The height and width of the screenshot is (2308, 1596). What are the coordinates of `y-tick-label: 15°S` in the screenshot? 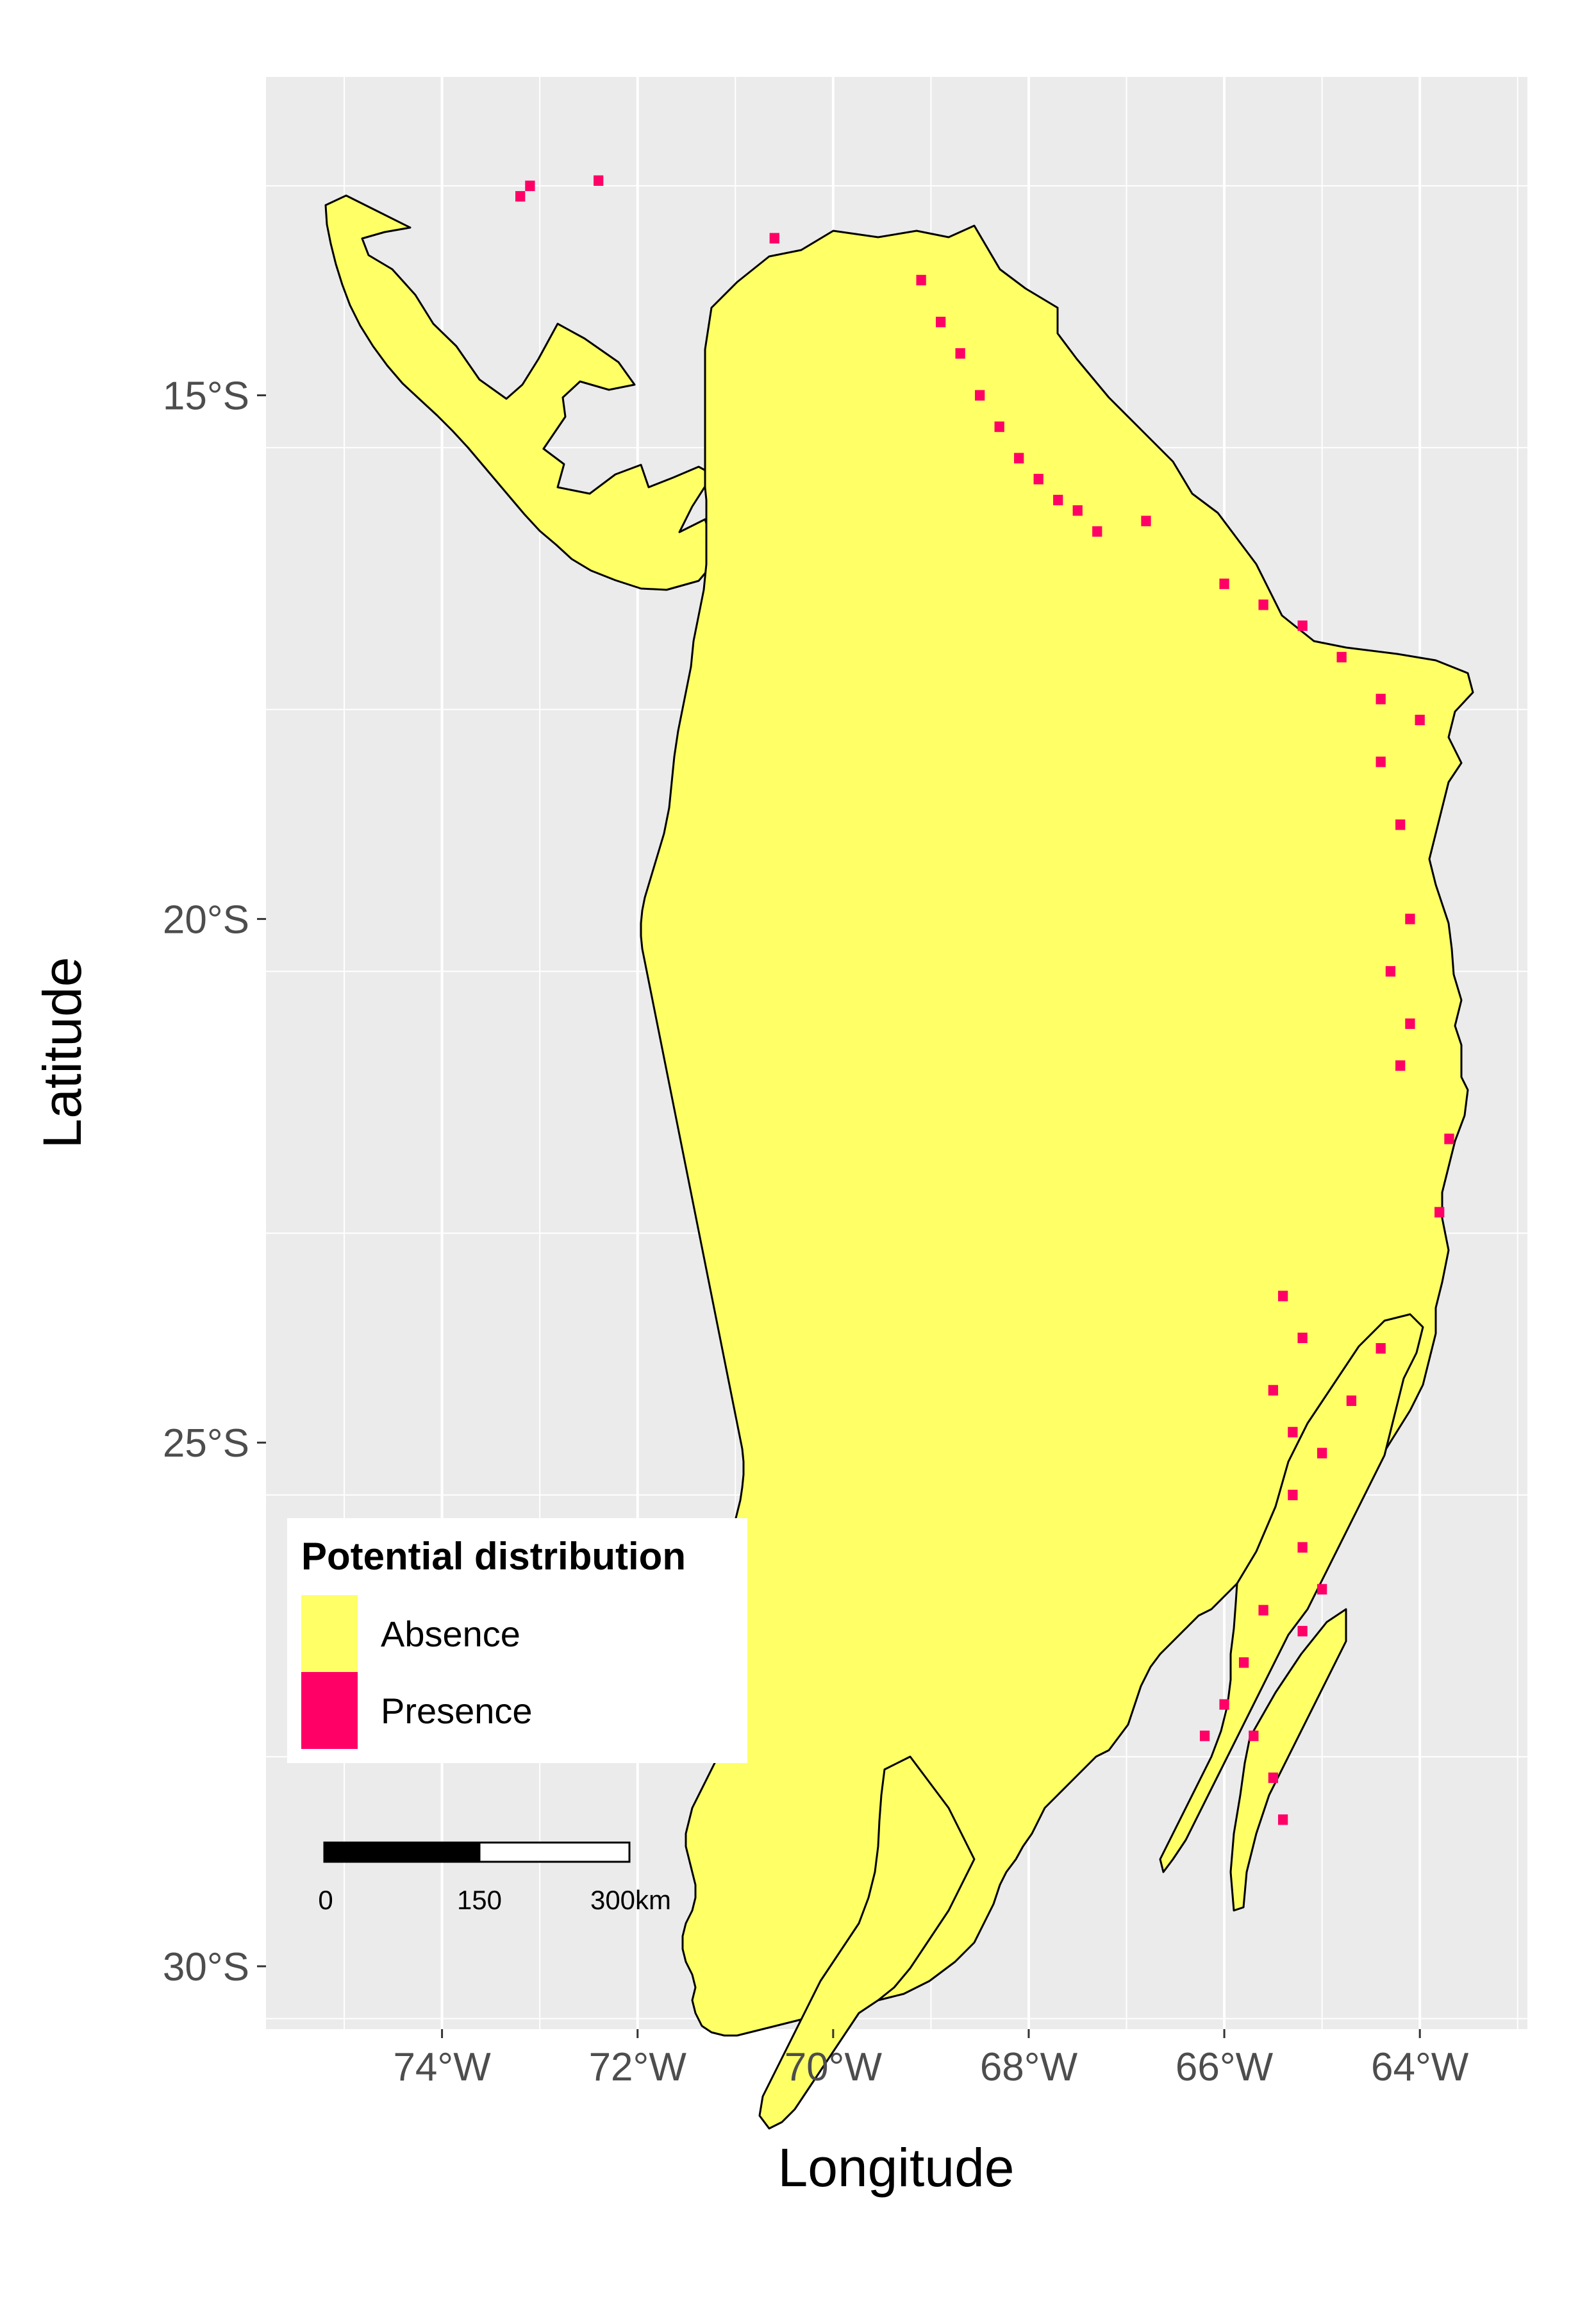 It's located at (206, 396).